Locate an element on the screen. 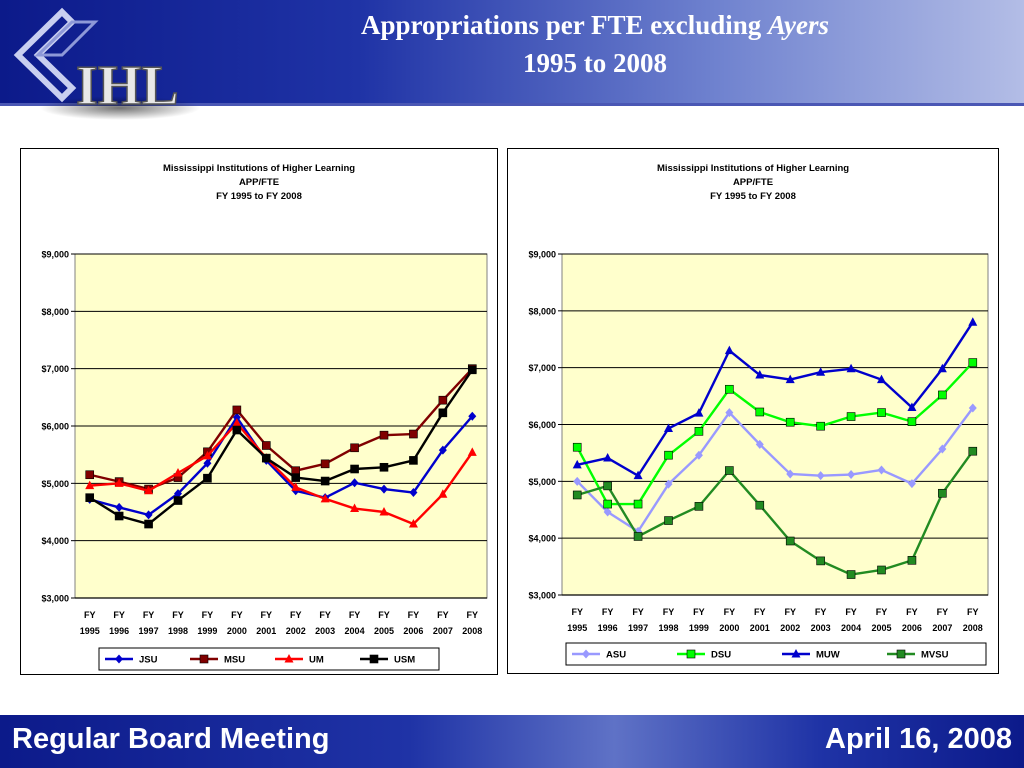 The height and width of the screenshot is (768, 1024). legend-box is located at coordinates (776, 654).